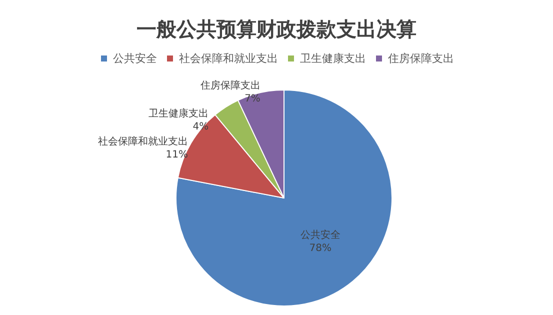 The image size is (553, 315). Describe the element at coordinates (421, 58) in the screenshot. I see `legend-label: 住房保障支出` at that location.